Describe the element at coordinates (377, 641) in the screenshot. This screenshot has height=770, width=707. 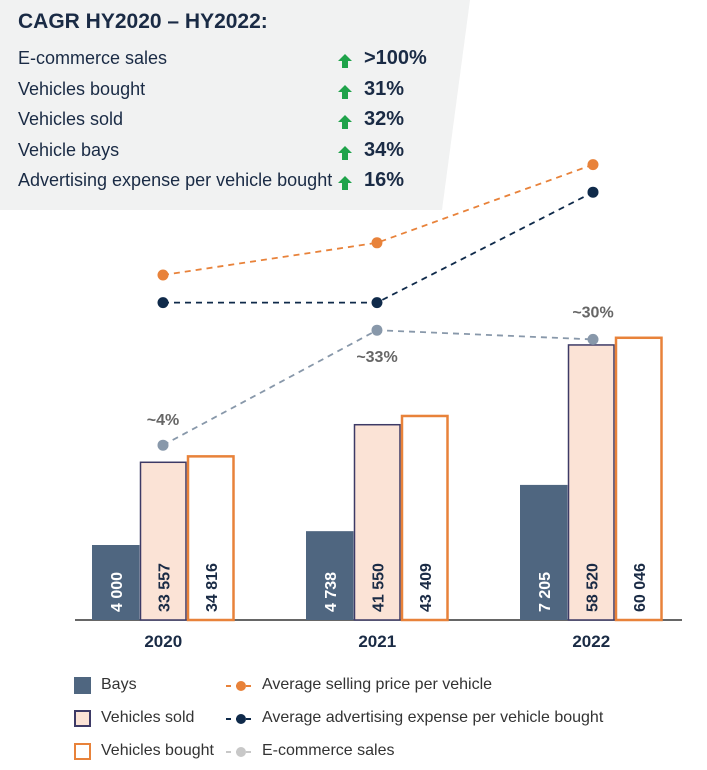
I see `x-tick-label: 2021` at that location.